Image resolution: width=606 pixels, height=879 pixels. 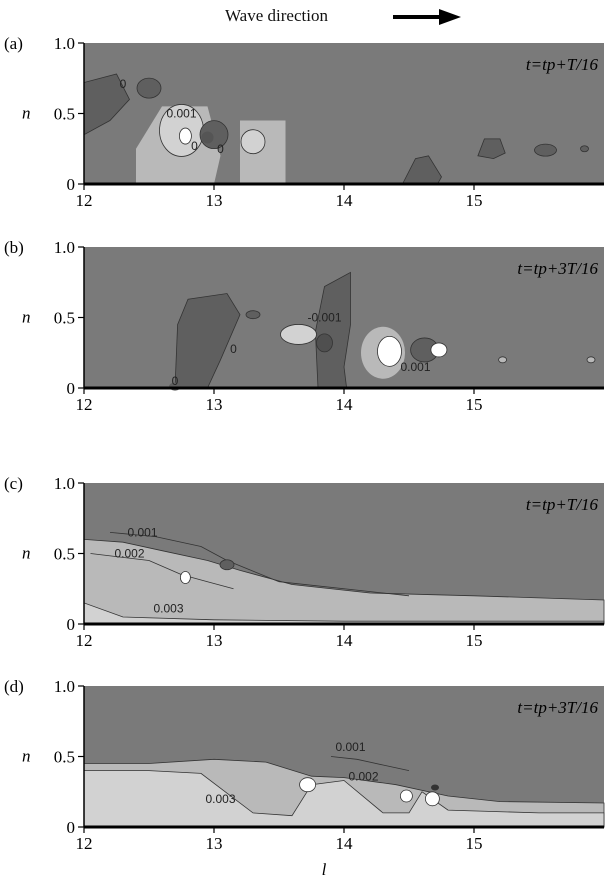 I want to click on panel-letter: (c), so click(x=13, y=483).